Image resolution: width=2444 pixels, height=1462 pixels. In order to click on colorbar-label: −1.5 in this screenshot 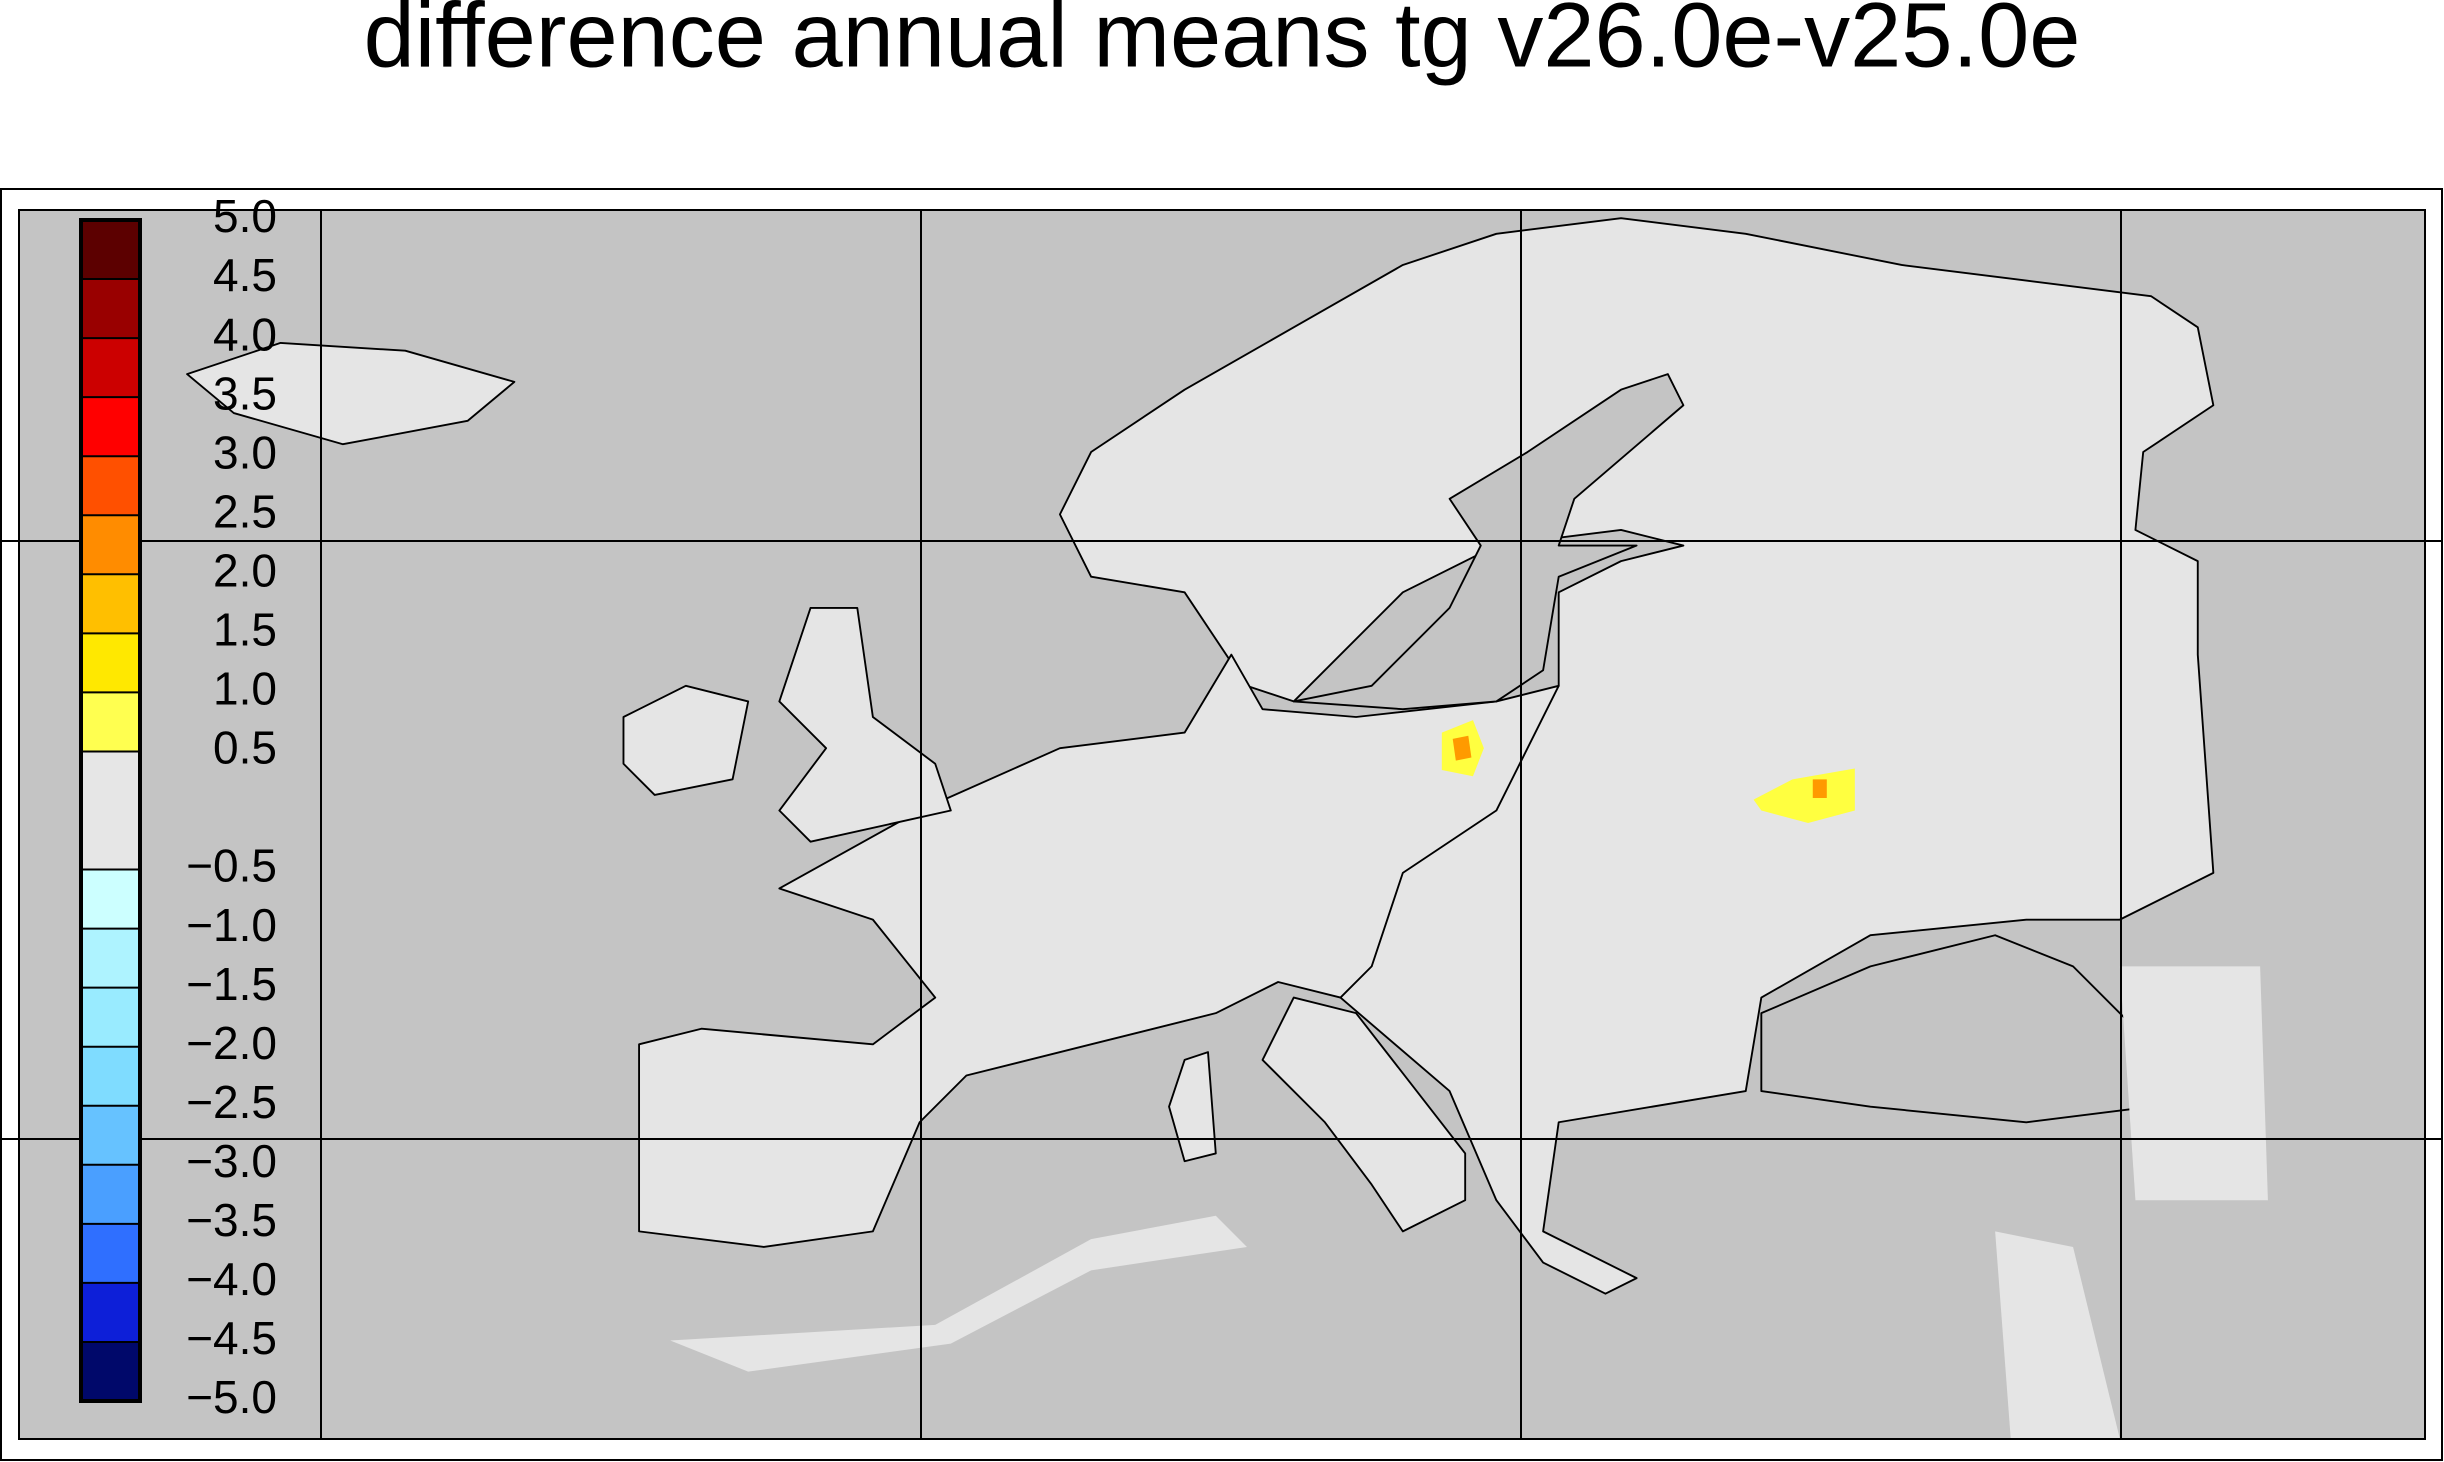, I will do `click(231, 984)`.